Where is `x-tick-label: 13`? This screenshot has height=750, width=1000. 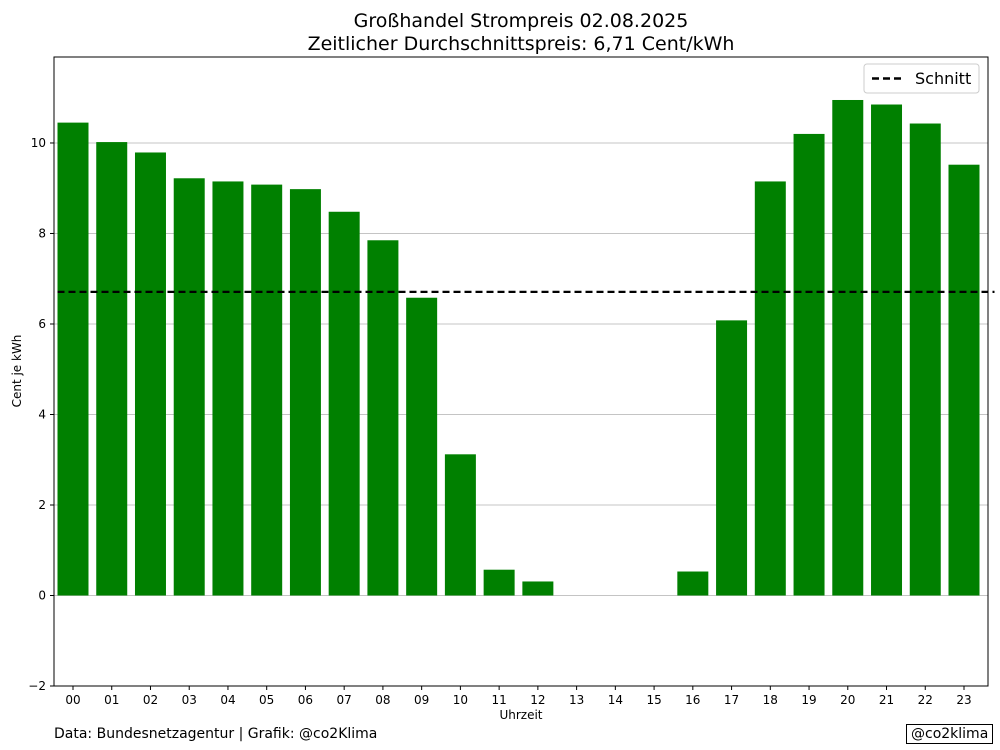
x-tick-label: 13 is located at coordinates (576, 700).